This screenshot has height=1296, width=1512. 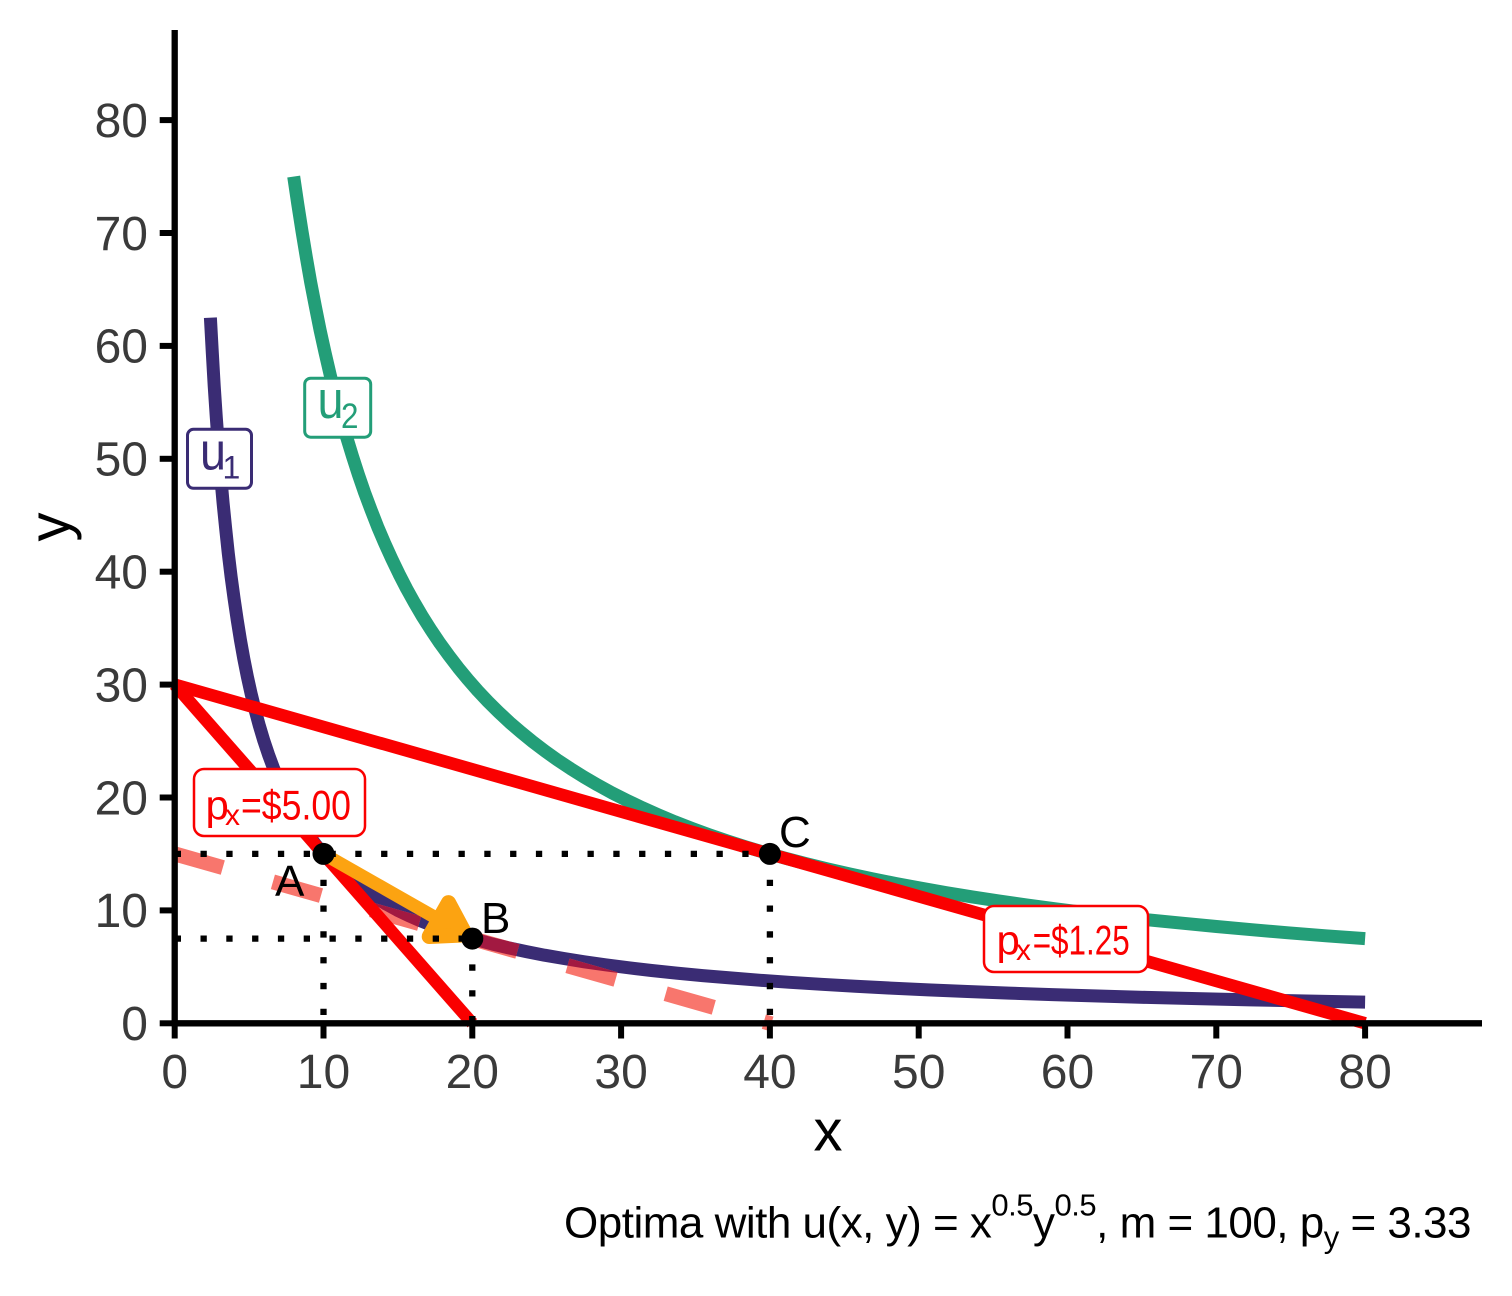 What do you see at coordinates (495, 918) in the screenshot?
I see `svg-text: B` at bounding box center [495, 918].